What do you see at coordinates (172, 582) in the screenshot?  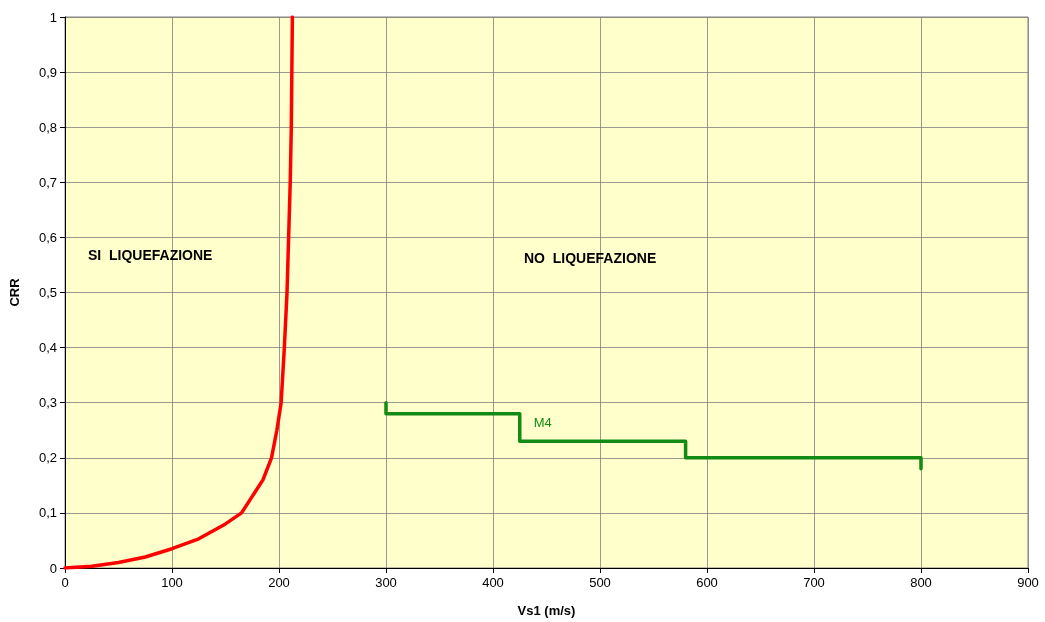 I see `x-tick-label: 100` at bounding box center [172, 582].